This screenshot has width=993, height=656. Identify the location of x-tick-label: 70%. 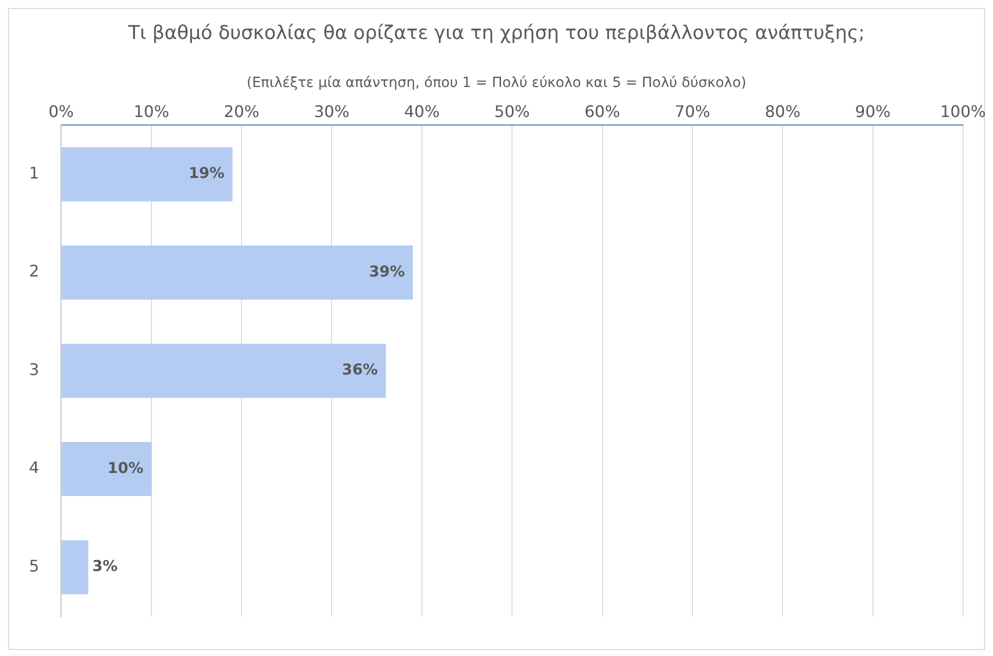
(692, 111).